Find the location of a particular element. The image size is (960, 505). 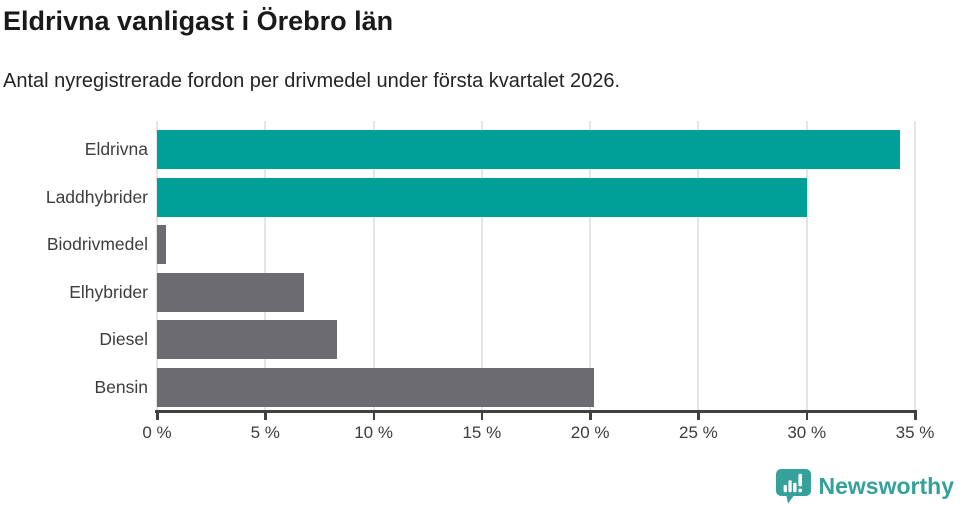

axis-tick-label: 10 % is located at coordinates (373, 432).